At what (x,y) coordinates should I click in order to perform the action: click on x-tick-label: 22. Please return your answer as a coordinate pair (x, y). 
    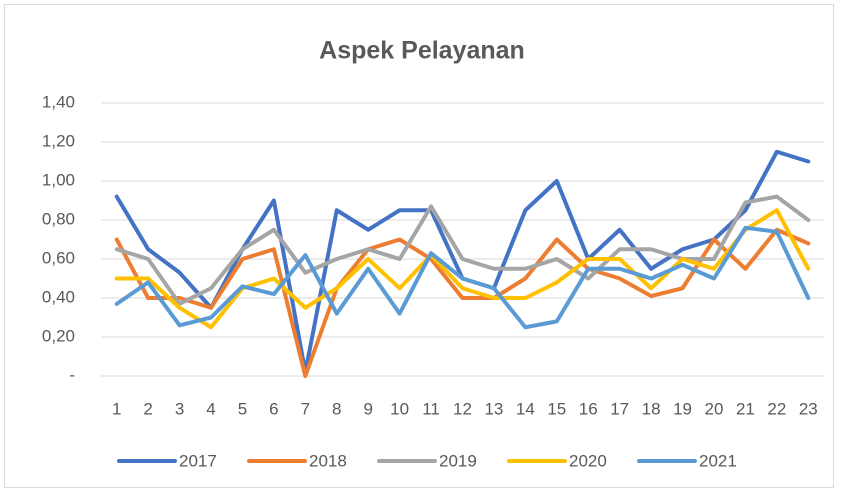
    Looking at the image, I should click on (776, 408).